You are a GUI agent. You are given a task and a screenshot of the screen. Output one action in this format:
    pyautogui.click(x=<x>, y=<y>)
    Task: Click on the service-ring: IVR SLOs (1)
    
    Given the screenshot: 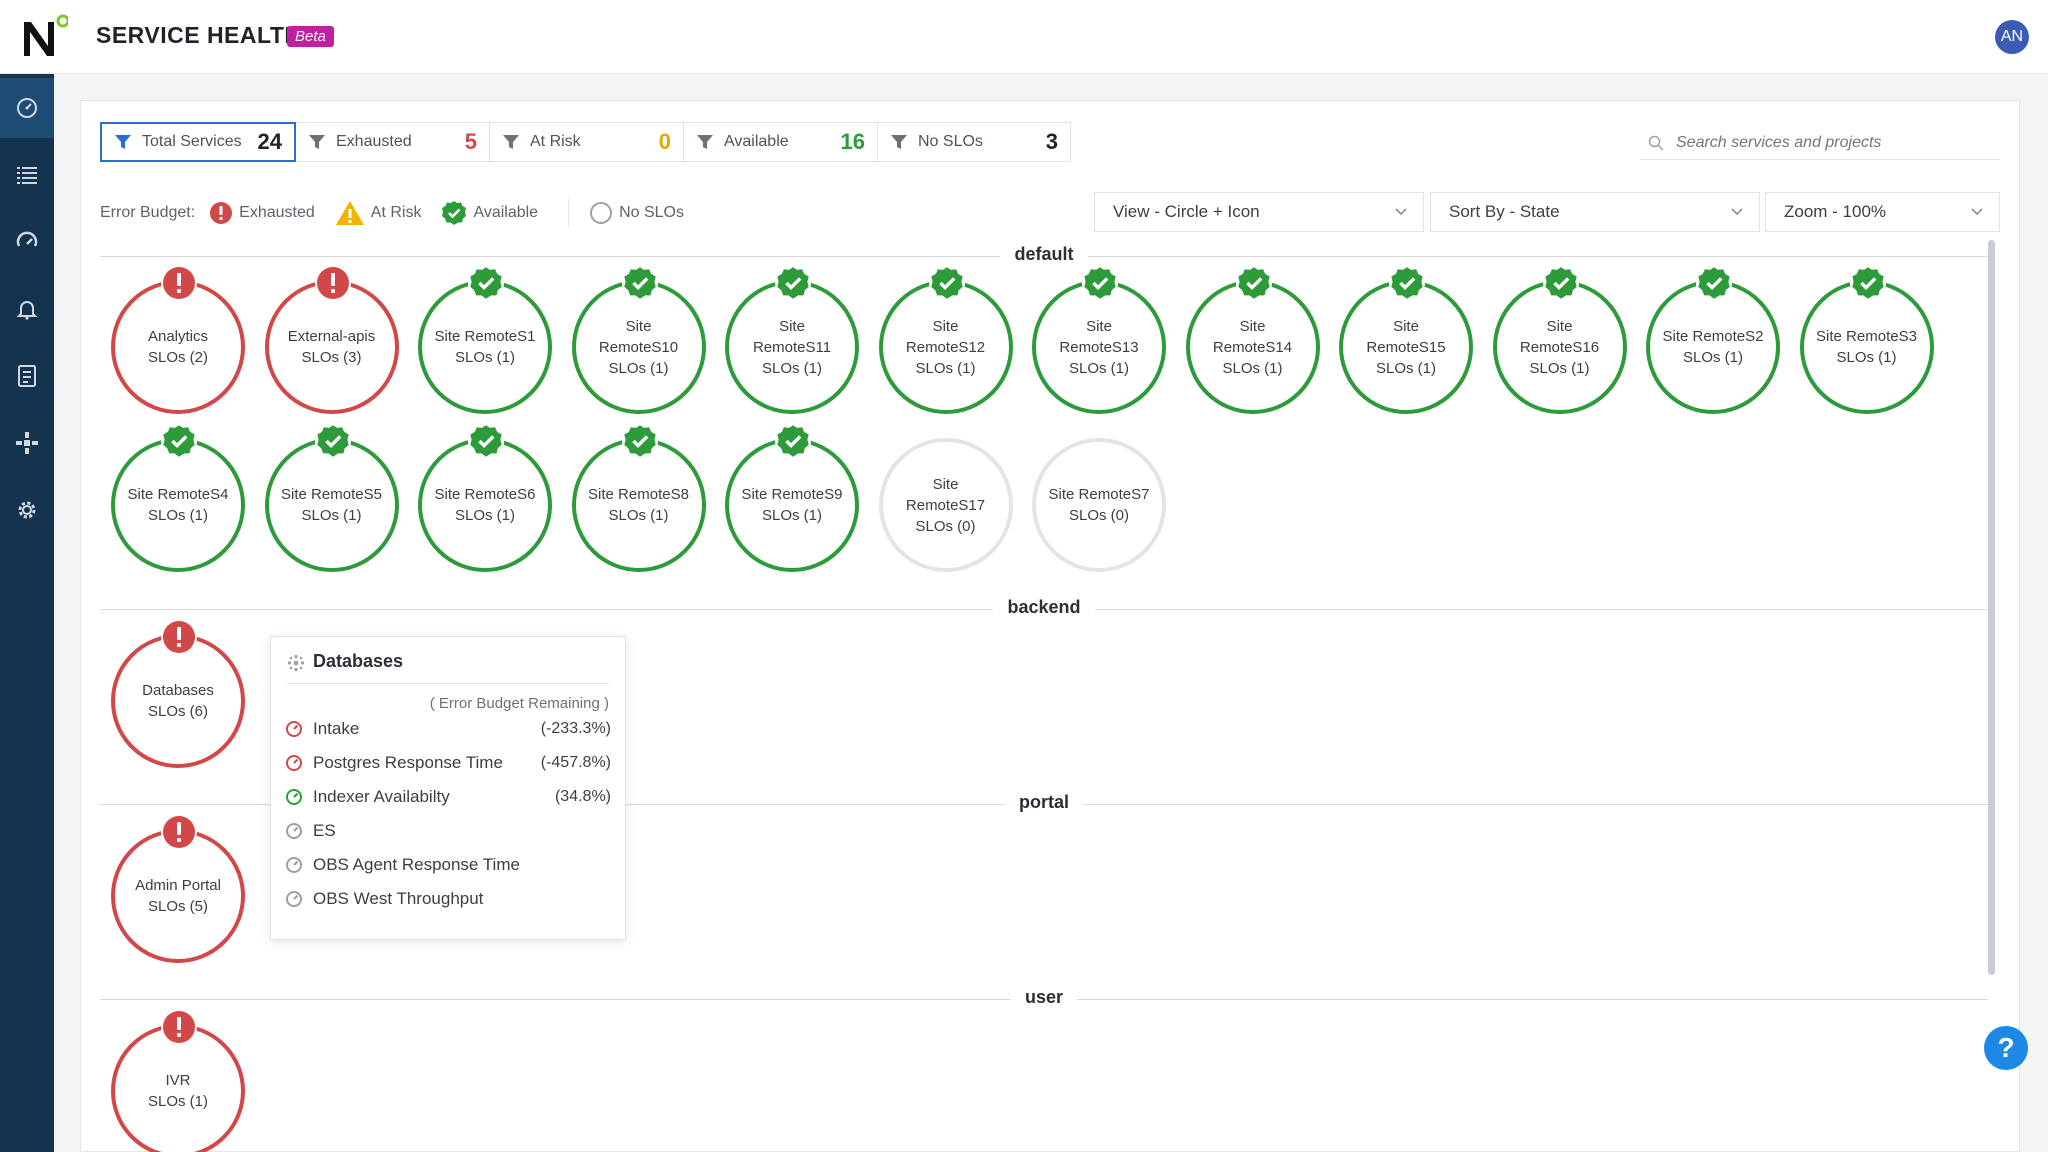 What is the action you would take?
    pyautogui.click(x=178, y=1088)
    